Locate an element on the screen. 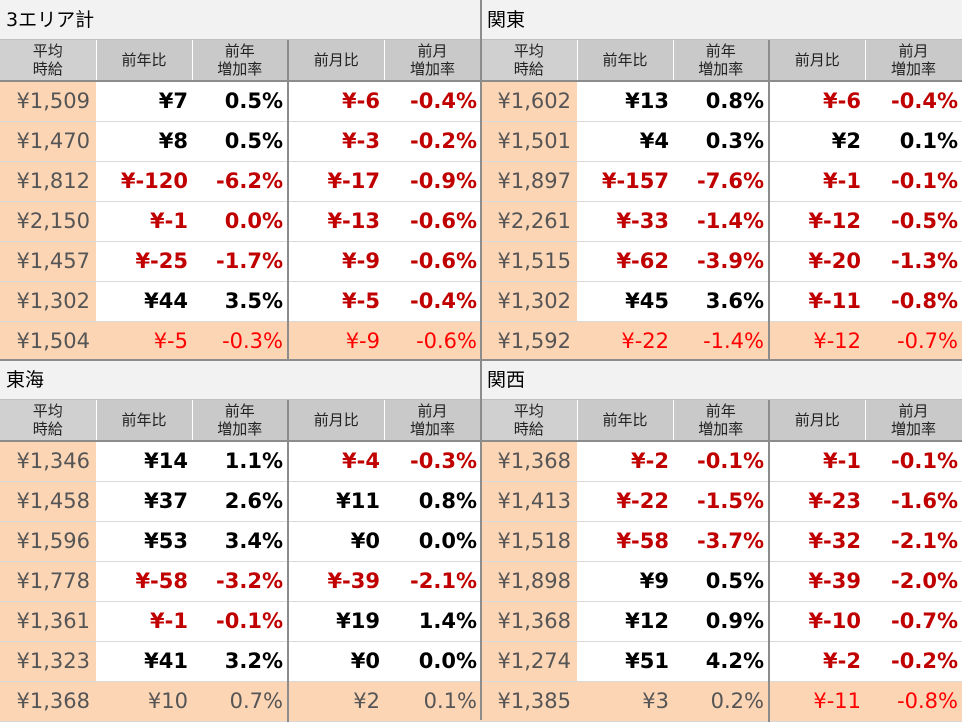  mom-cell: ¥-12 is located at coordinates (816, 341).